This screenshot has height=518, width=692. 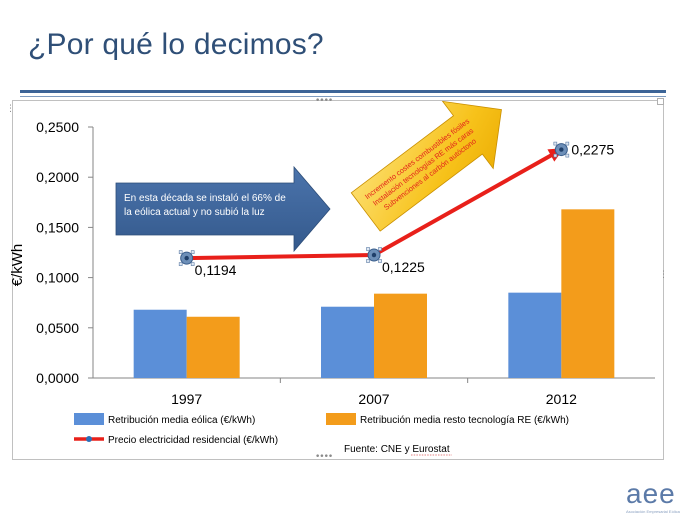 What do you see at coordinates (592, 150) in the screenshot?
I see `price-data-label: 0,2275` at bounding box center [592, 150].